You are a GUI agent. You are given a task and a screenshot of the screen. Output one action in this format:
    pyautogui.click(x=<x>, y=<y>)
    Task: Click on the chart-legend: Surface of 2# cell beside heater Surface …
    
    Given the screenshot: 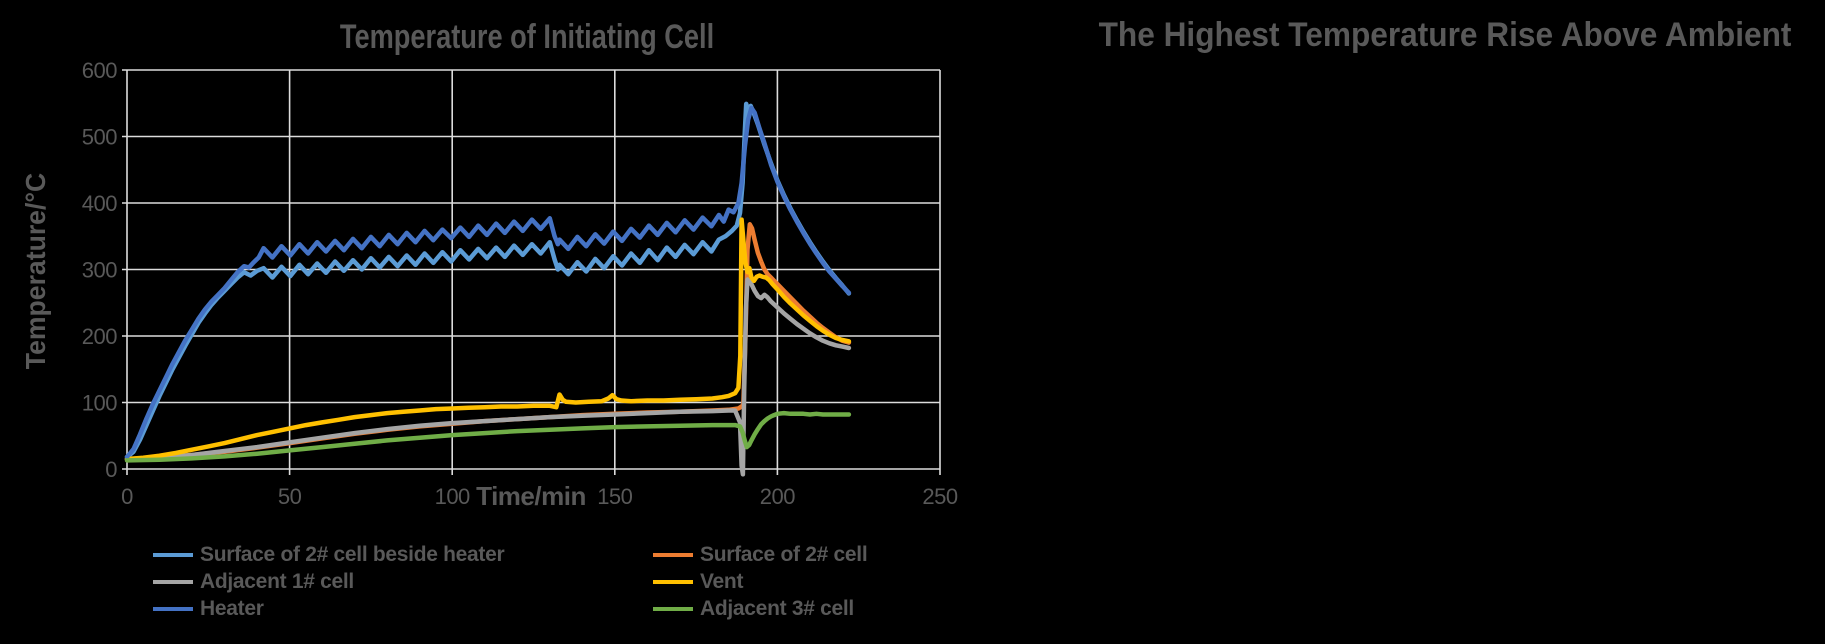 What is the action you would take?
    pyautogui.click(x=510, y=581)
    